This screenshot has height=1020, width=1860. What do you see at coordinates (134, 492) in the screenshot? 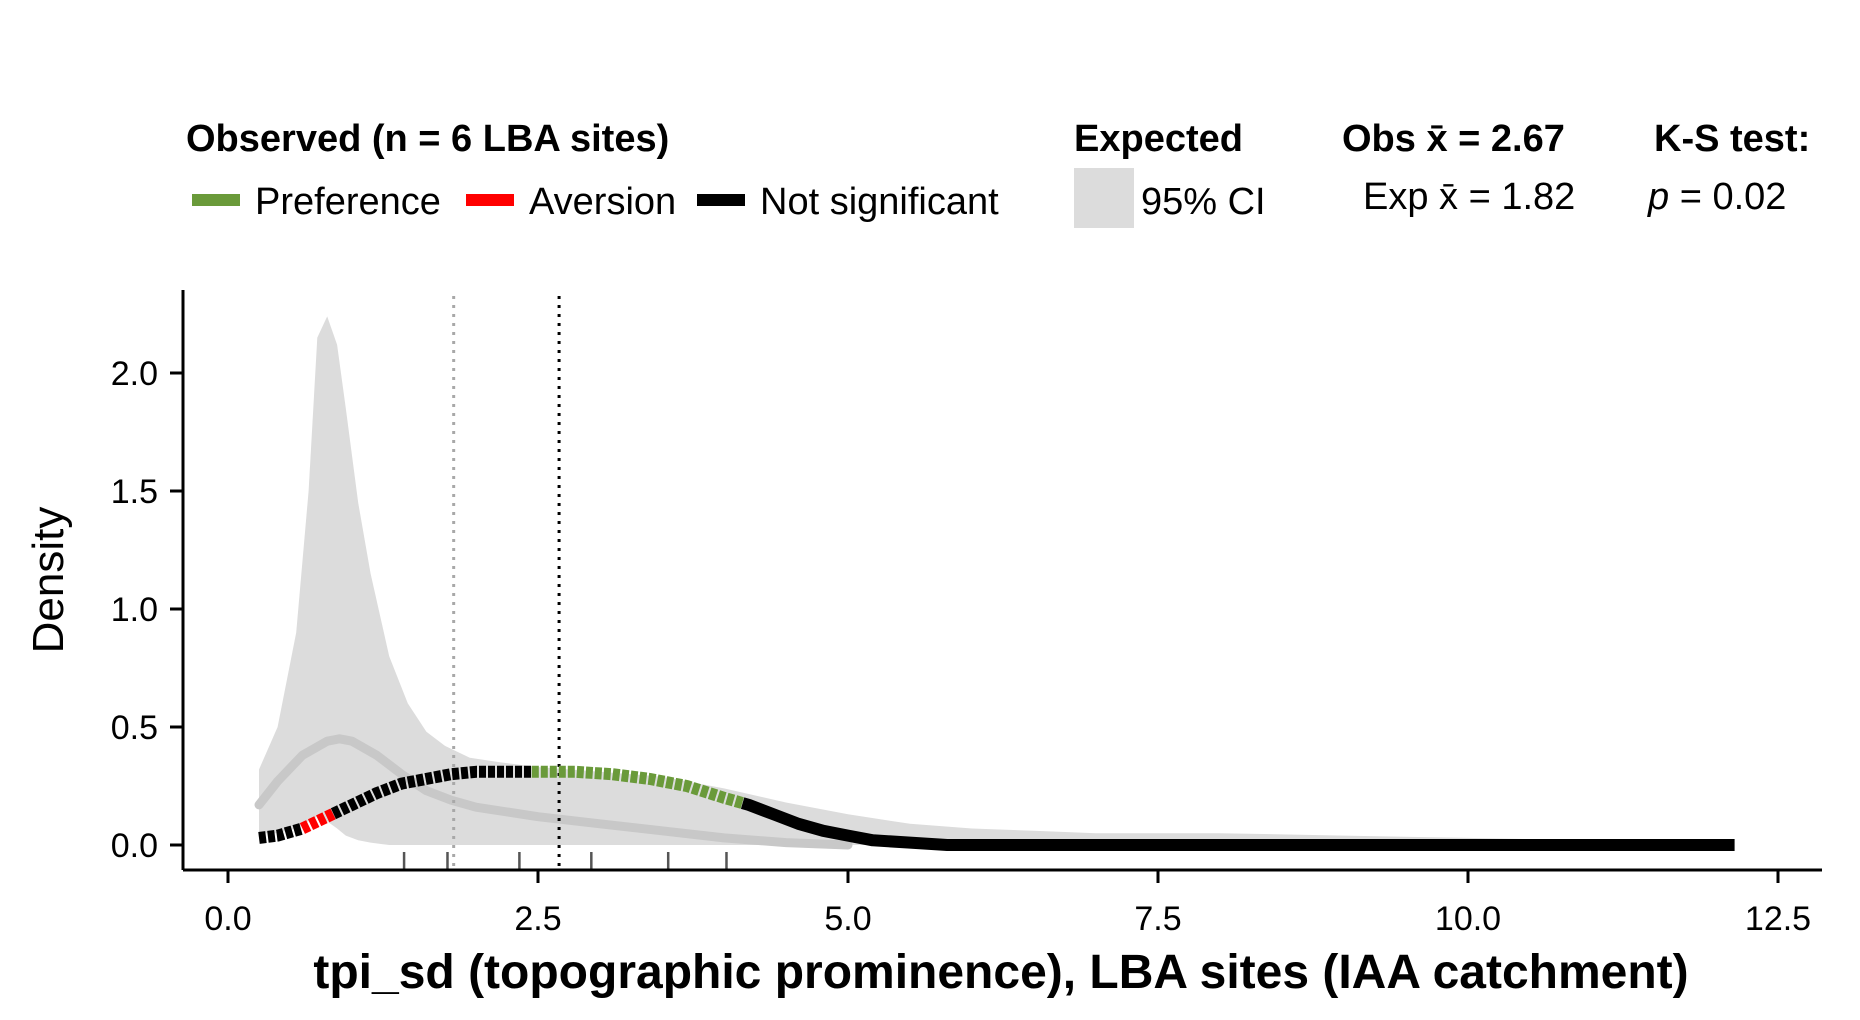
I see `y-tick-label-3: 1.5` at bounding box center [134, 492].